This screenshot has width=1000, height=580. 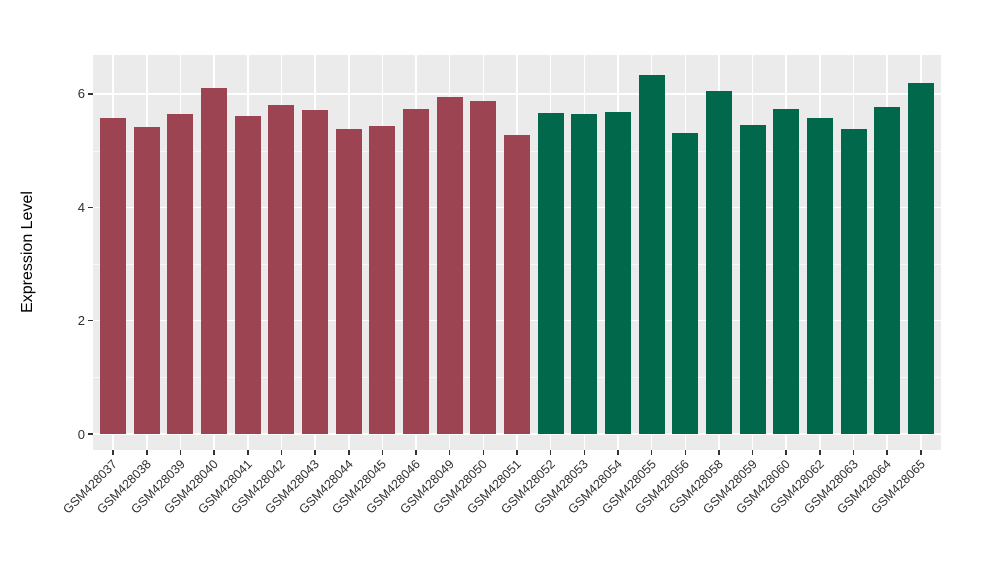 What do you see at coordinates (81, 321) in the screenshot?
I see `y-tick-label: 2` at bounding box center [81, 321].